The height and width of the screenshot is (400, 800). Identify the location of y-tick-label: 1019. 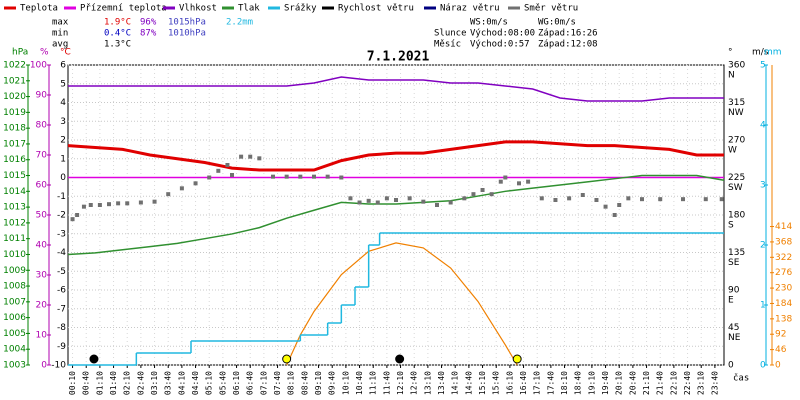
(14, 113).